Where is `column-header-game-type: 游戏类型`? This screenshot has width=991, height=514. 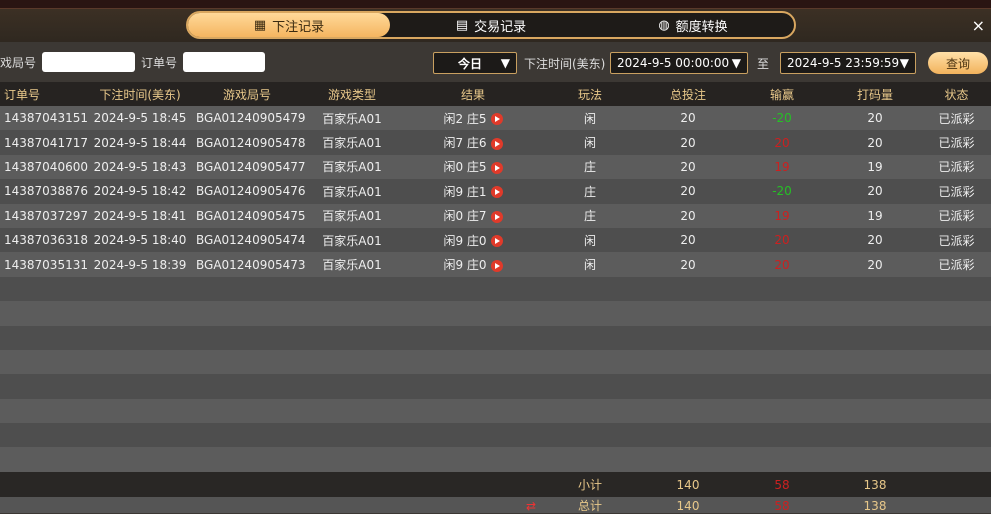
column-header-game-type: 游戏类型 is located at coordinates (351, 94).